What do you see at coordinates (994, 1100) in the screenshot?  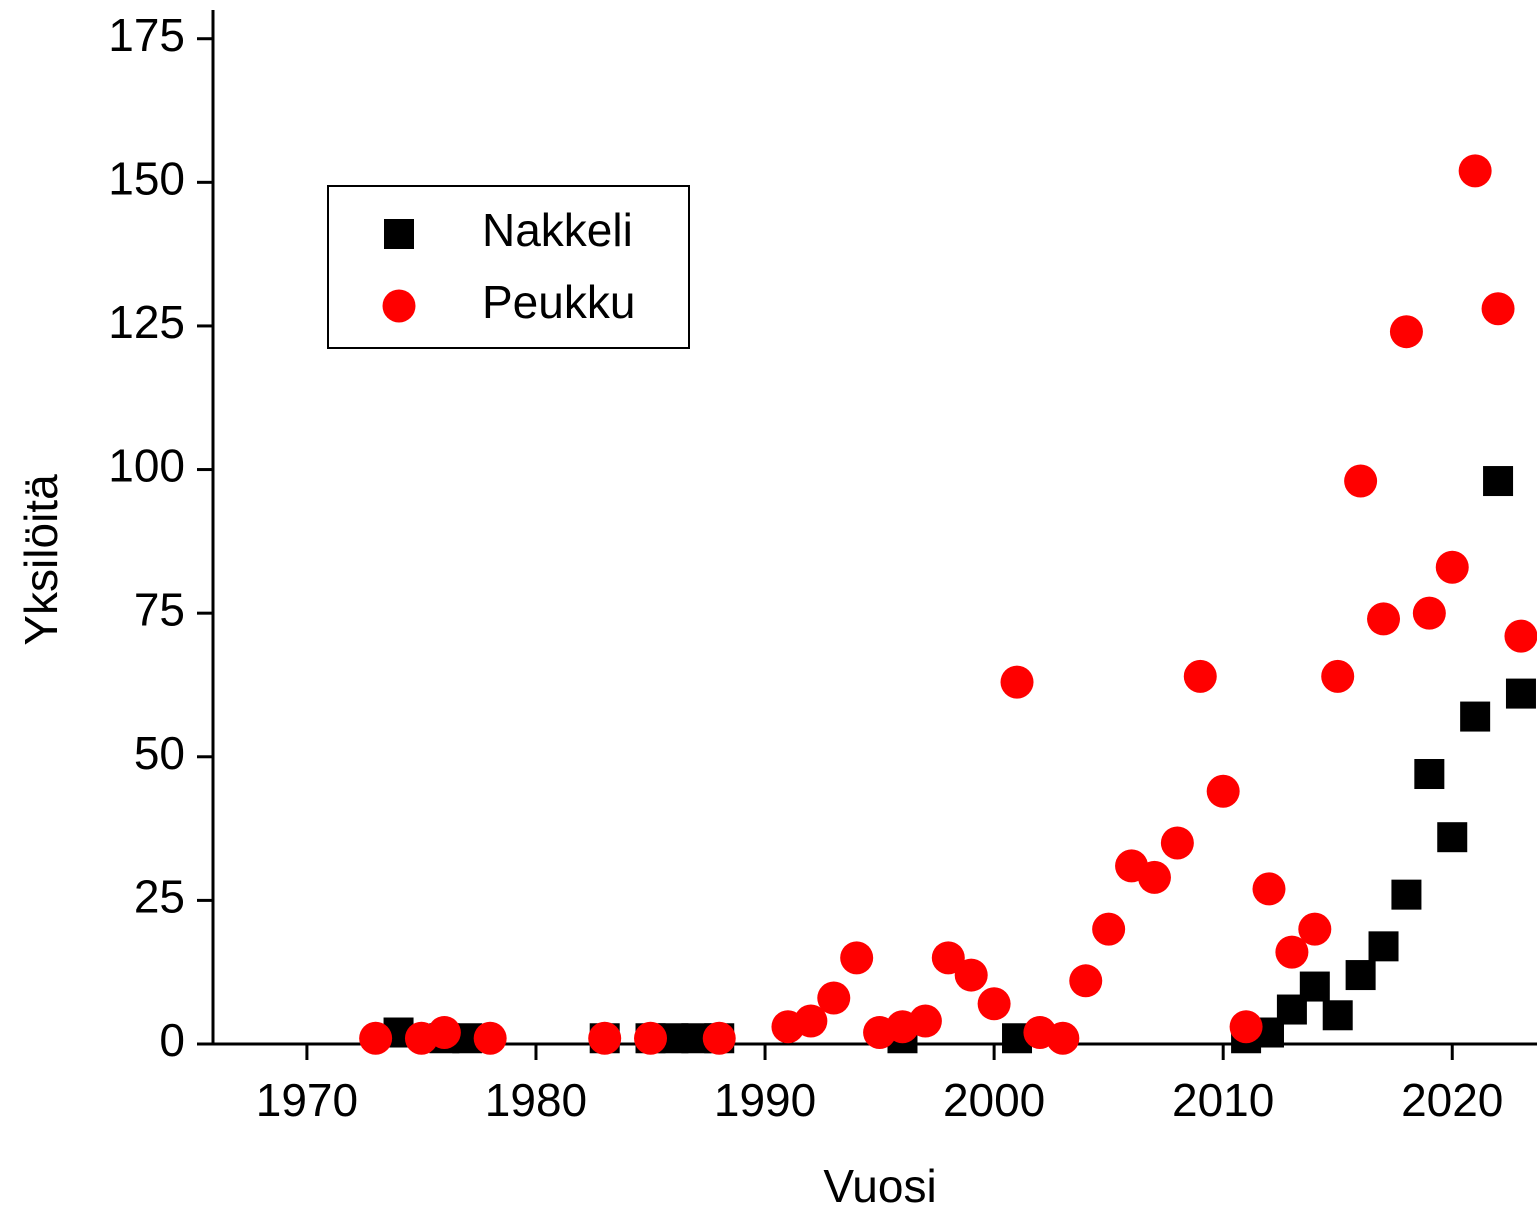 I see `x-tick-label: 2000` at bounding box center [994, 1100].